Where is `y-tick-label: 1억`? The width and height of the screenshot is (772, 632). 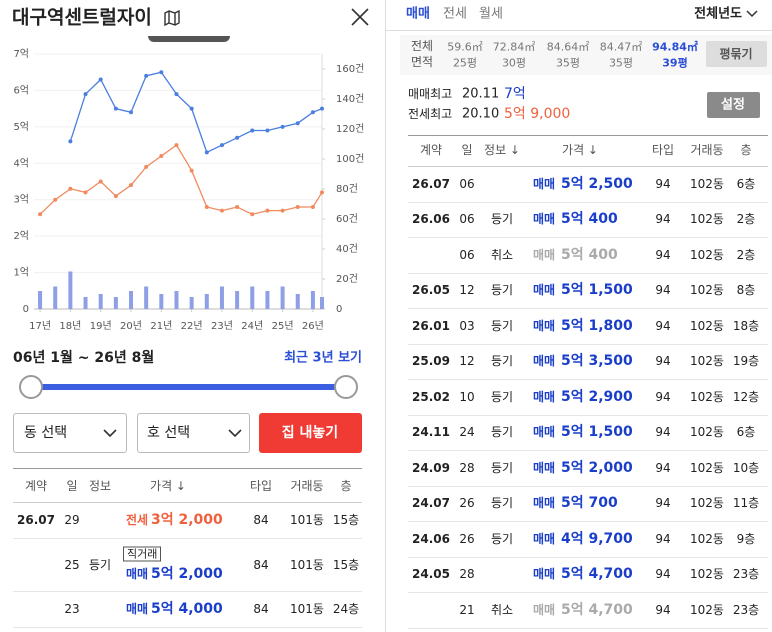 y-tick-label: 1억 is located at coordinates (21, 273).